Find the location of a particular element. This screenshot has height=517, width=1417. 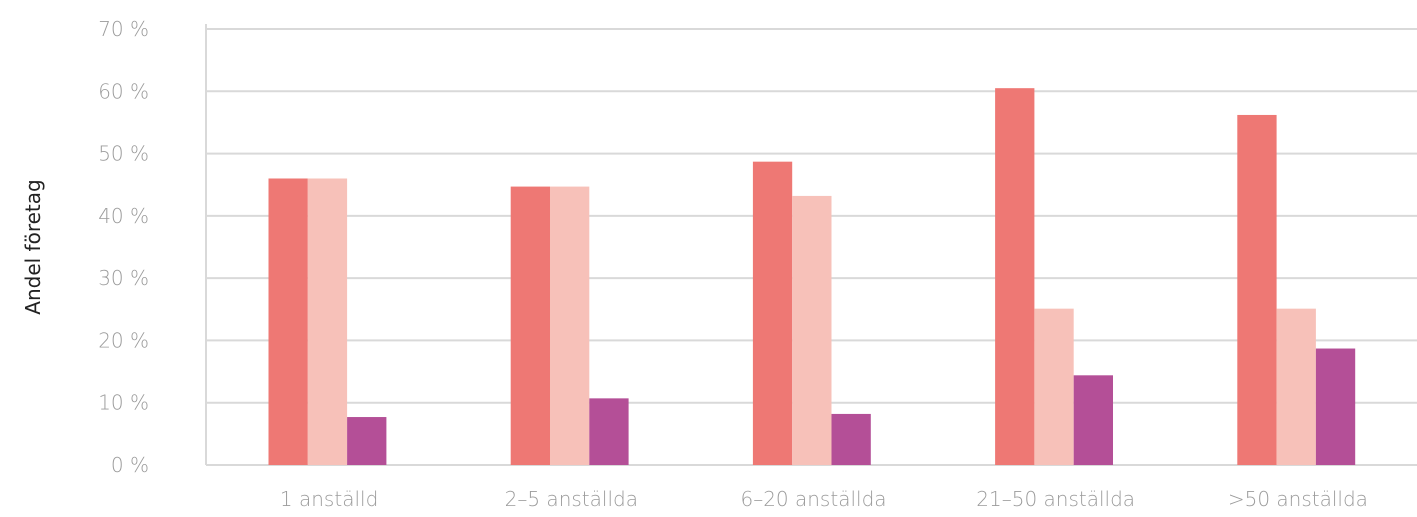

x-tick-label: 1 anställd is located at coordinates (329, 499).